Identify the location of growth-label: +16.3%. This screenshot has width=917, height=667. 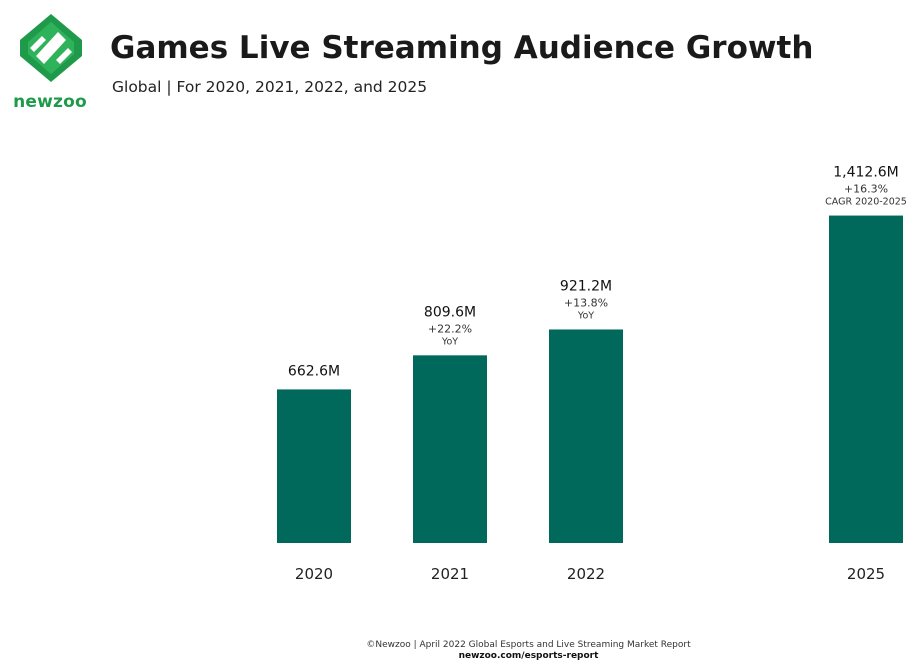
(866, 189).